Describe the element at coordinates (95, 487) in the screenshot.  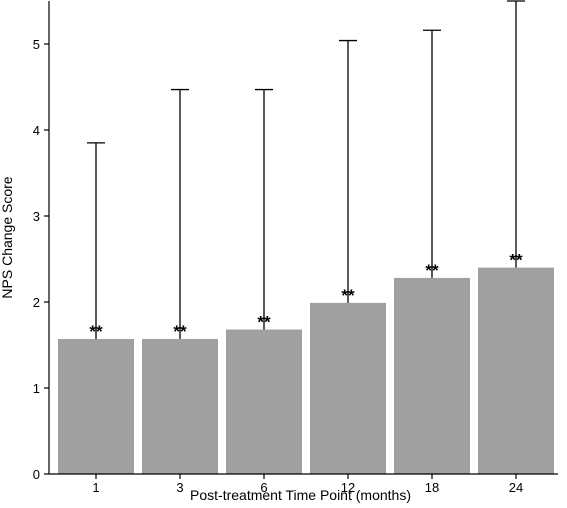
I see `x-tick-label-1: 1` at that location.